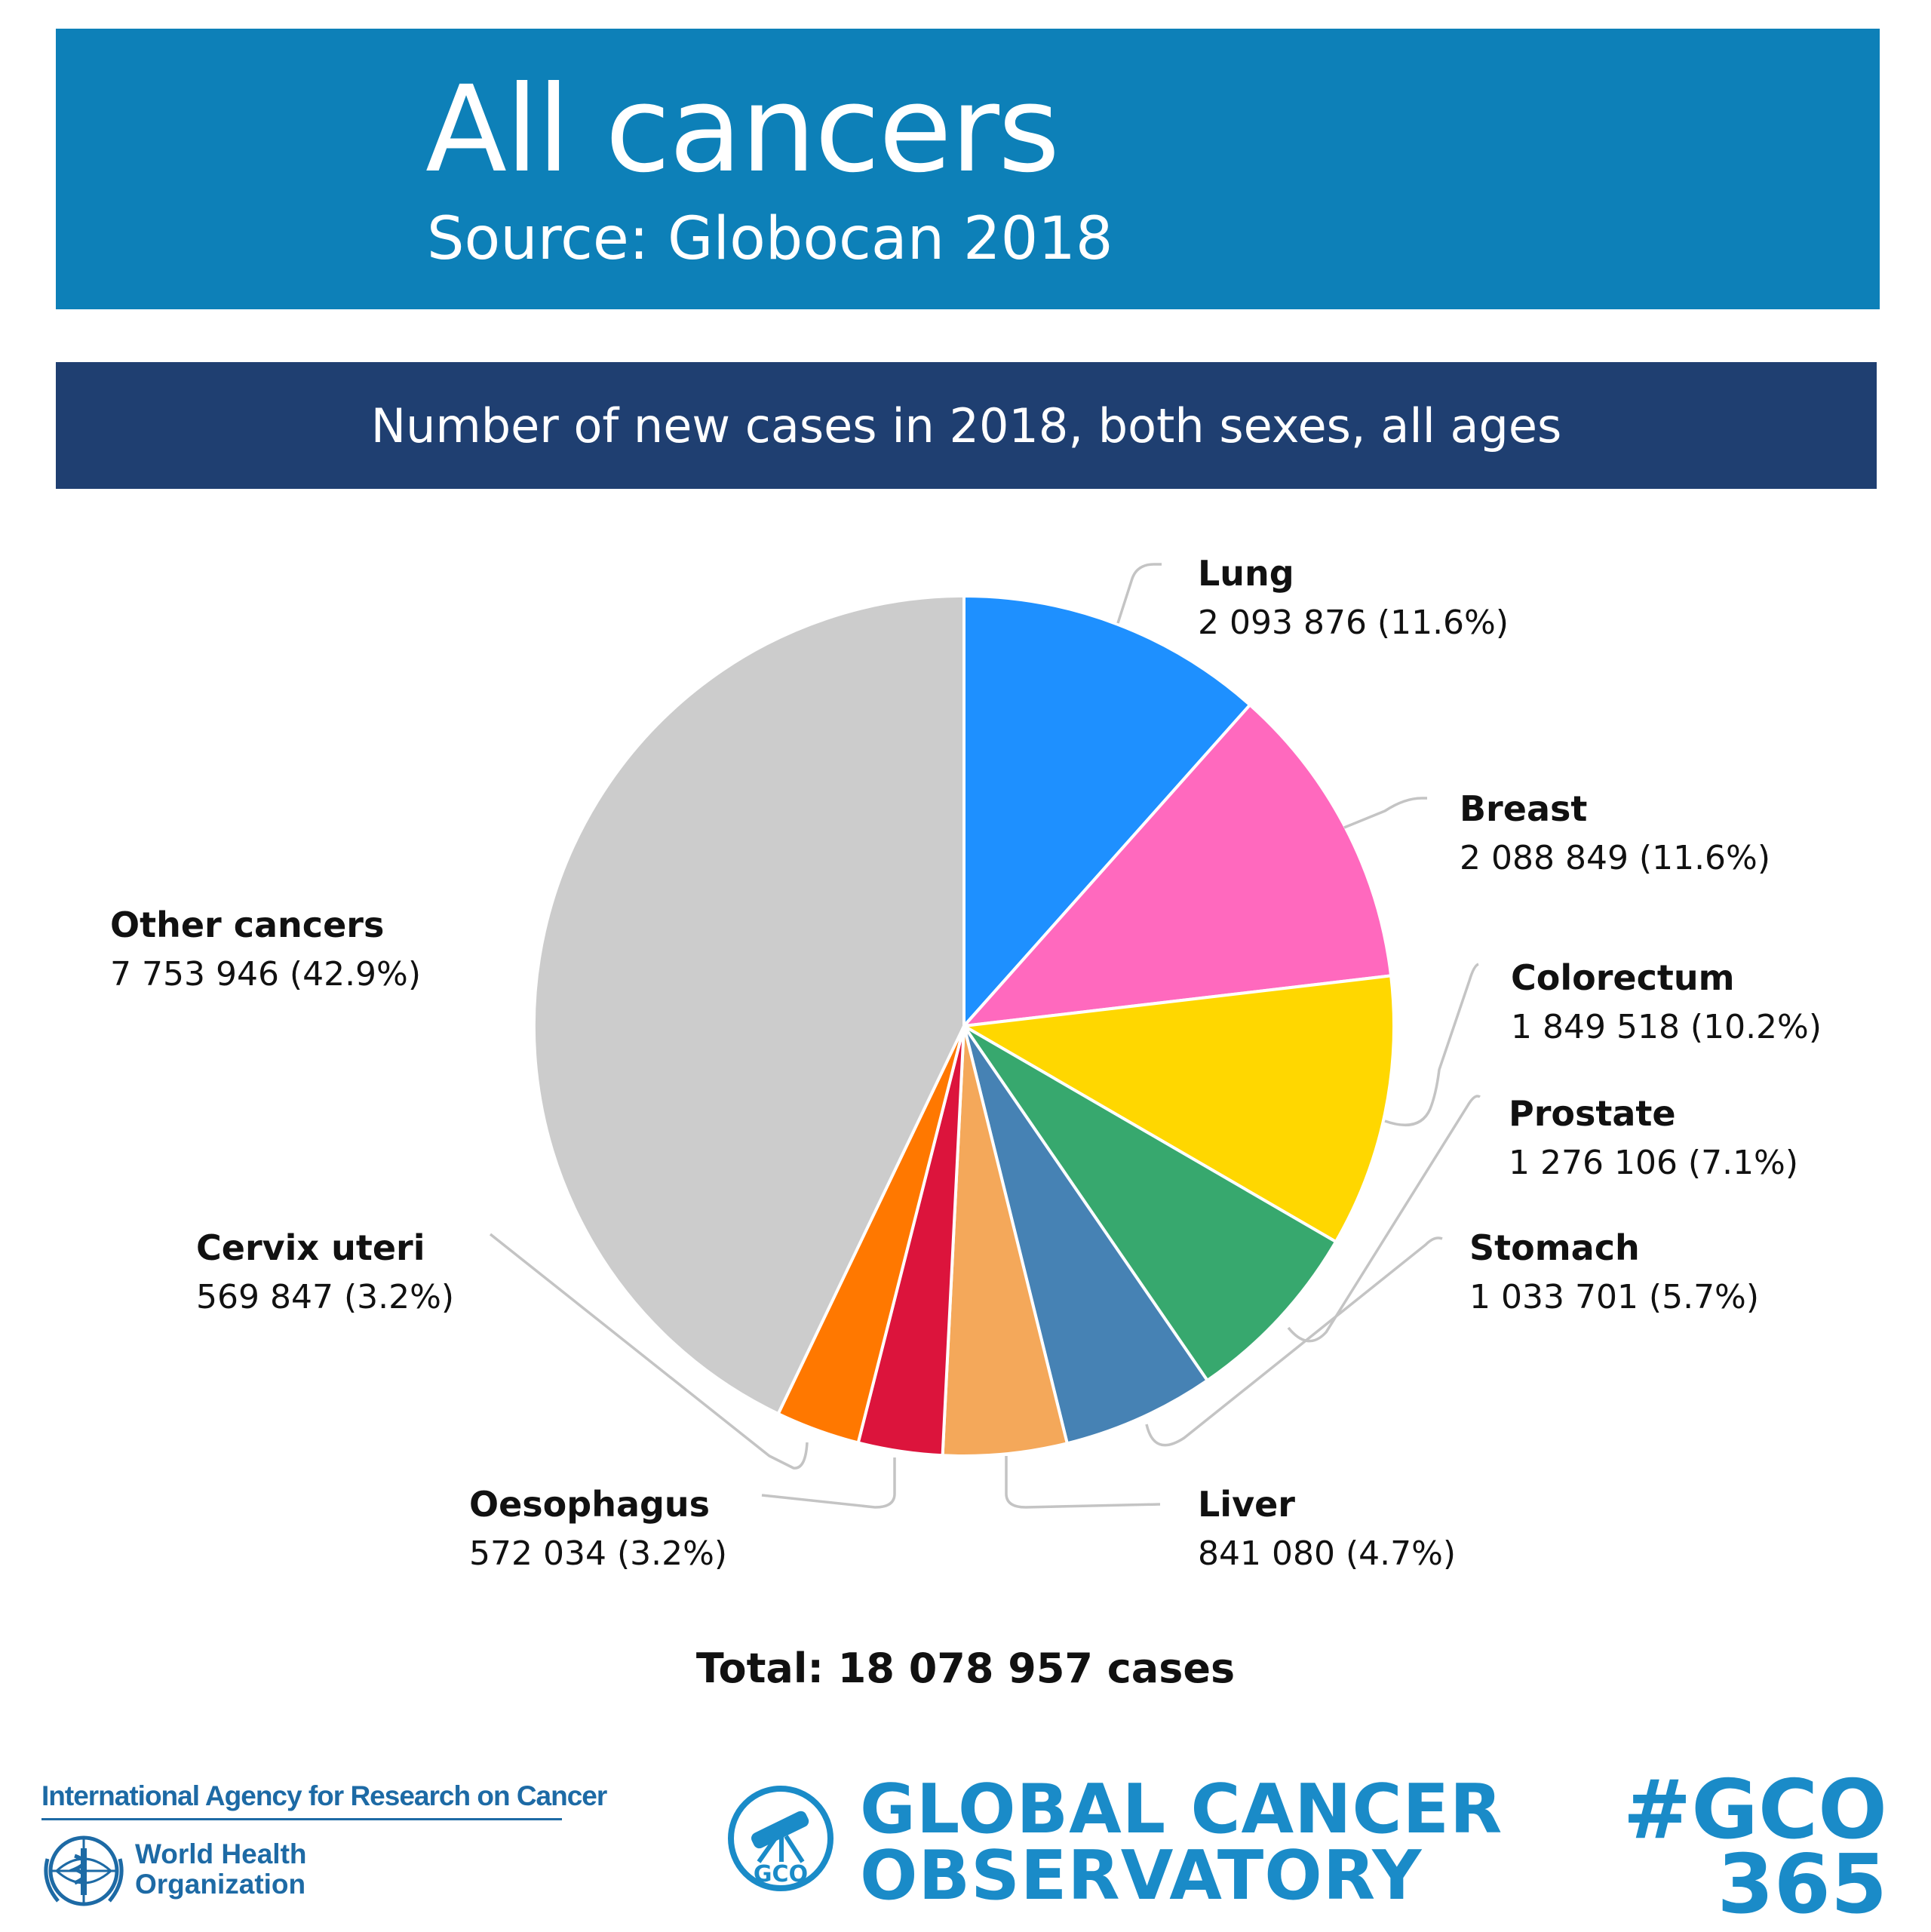 The height and width of the screenshot is (1932, 1931). What do you see at coordinates (598, 1553) in the screenshot?
I see `slice-value-oesophagus: 572 034 (3.2%)` at bounding box center [598, 1553].